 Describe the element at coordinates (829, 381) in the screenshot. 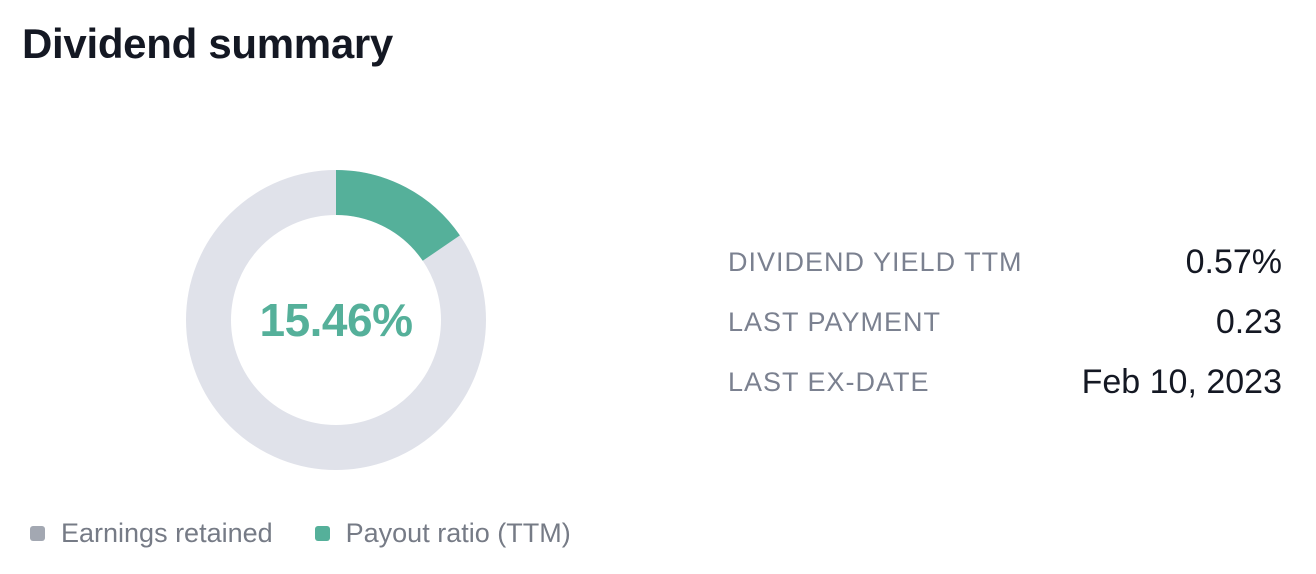

I see `stat-label: LAST EX-DATE` at that location.